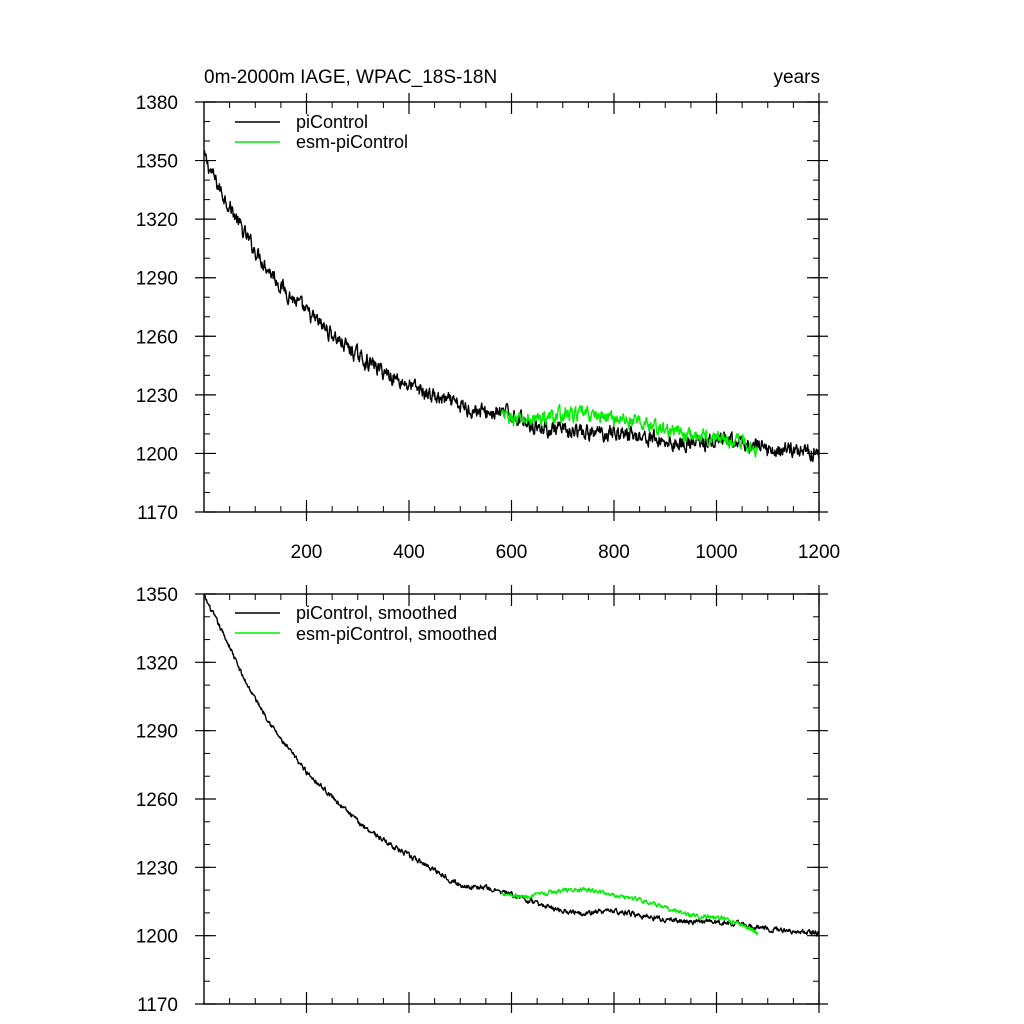 This screenshot has width=1024, height=1024. What do you see at coordinates (629, 430) in the screenshot?
I see `series-line-esm-picontrol` at bounding box center [629, 430].